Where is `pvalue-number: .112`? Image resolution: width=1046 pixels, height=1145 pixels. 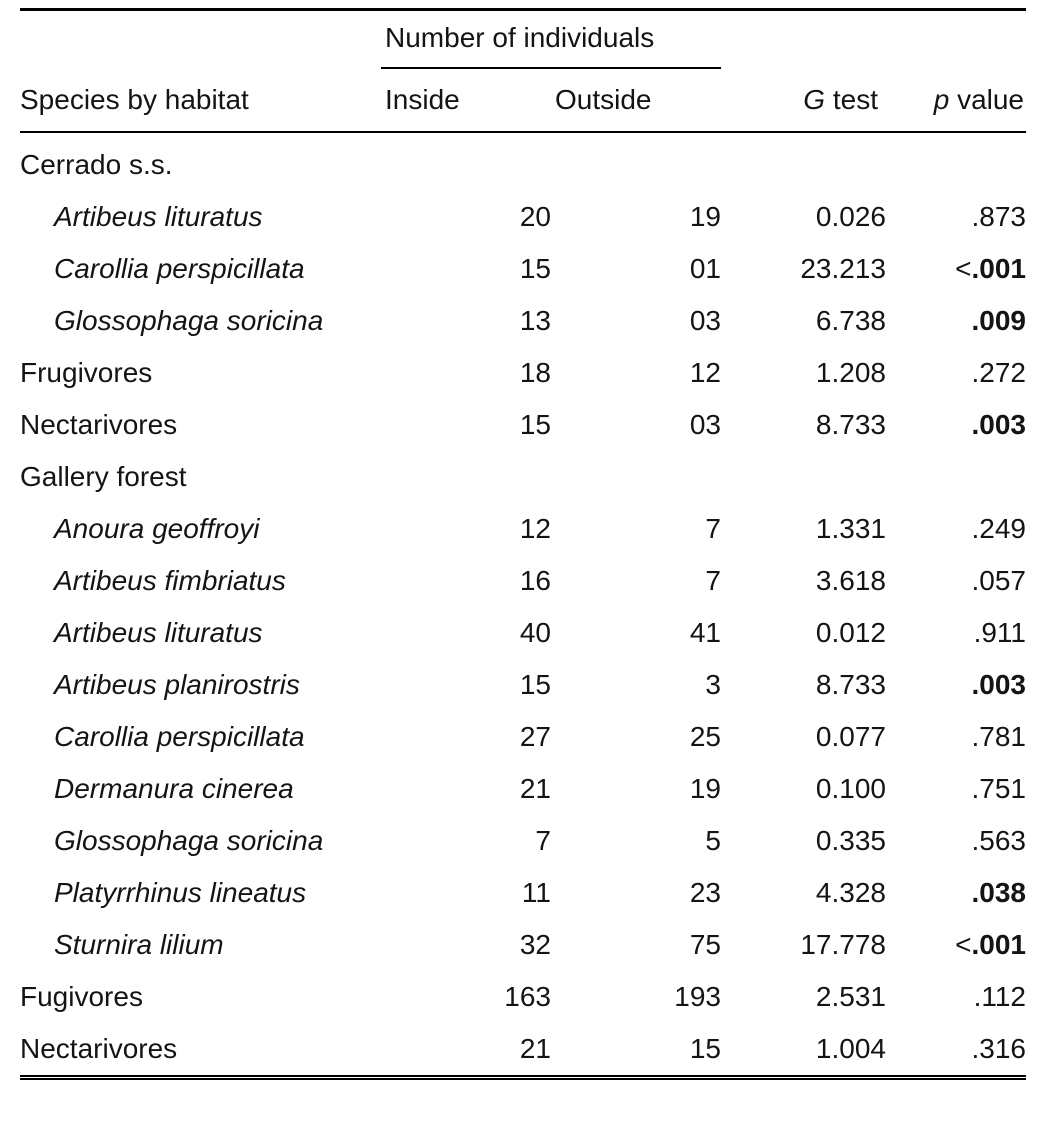 pvalue-number: .112 is located at coordinates (999, 996).